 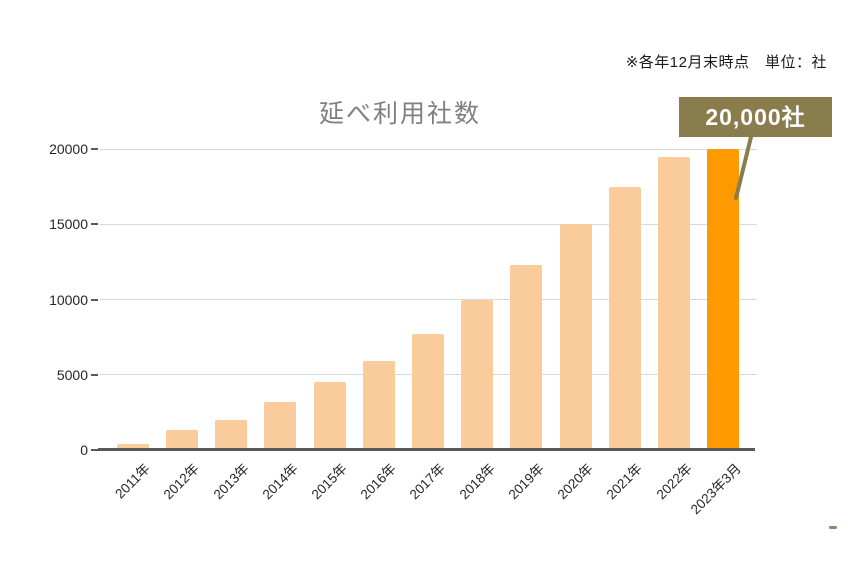 I want to click on bar-2023年3月, so click(x=723, y=299).